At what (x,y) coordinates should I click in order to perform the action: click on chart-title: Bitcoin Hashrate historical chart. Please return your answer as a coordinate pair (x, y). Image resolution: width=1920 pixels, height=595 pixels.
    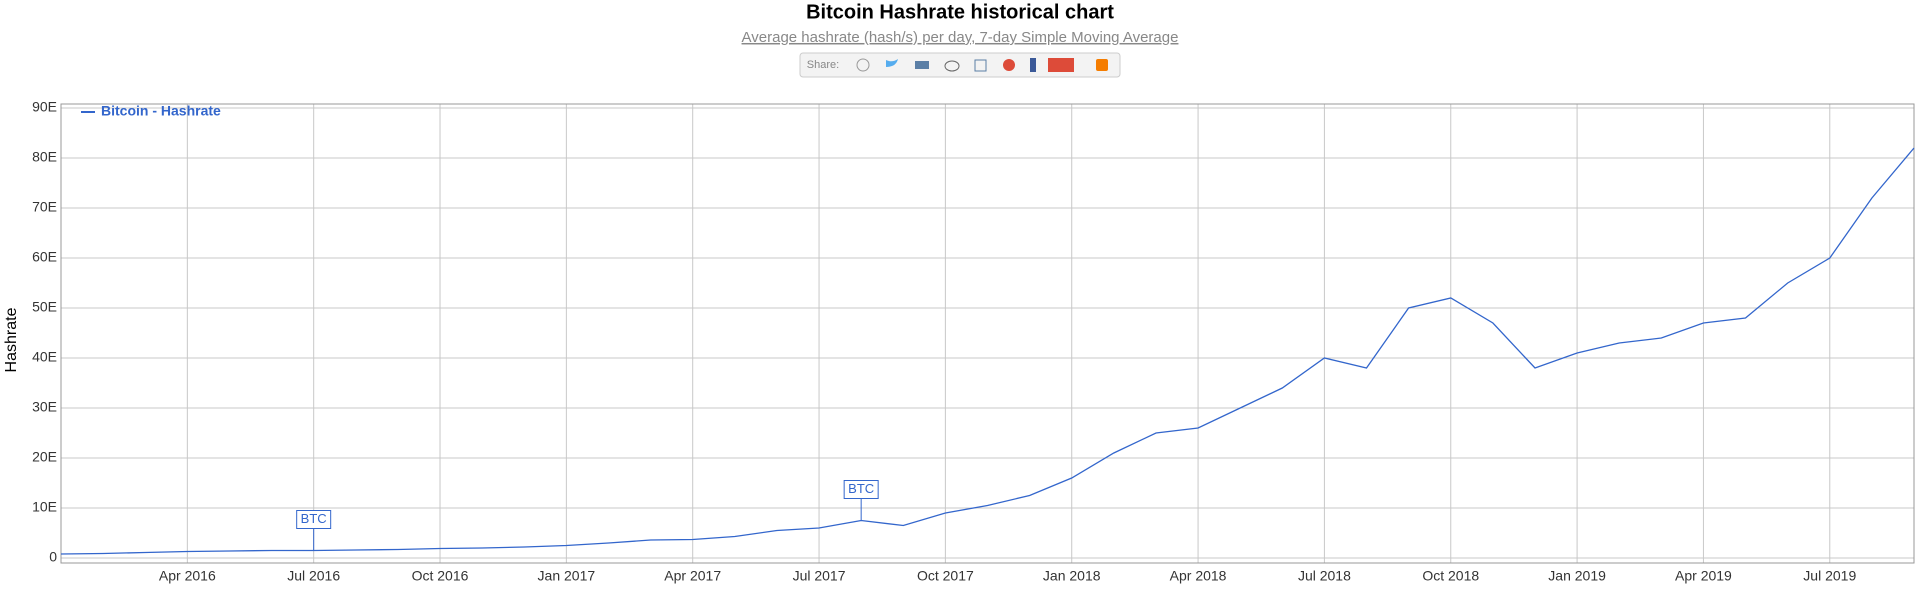
    Looking at the image, I should click on (960, 12).